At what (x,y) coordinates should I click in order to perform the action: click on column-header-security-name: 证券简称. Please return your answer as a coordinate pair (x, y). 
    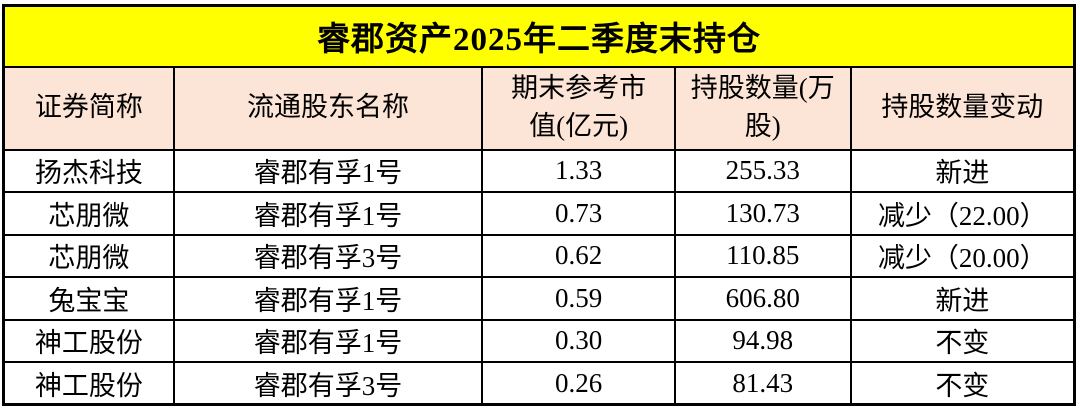
    Looking at the image, I should click on (88, 108).